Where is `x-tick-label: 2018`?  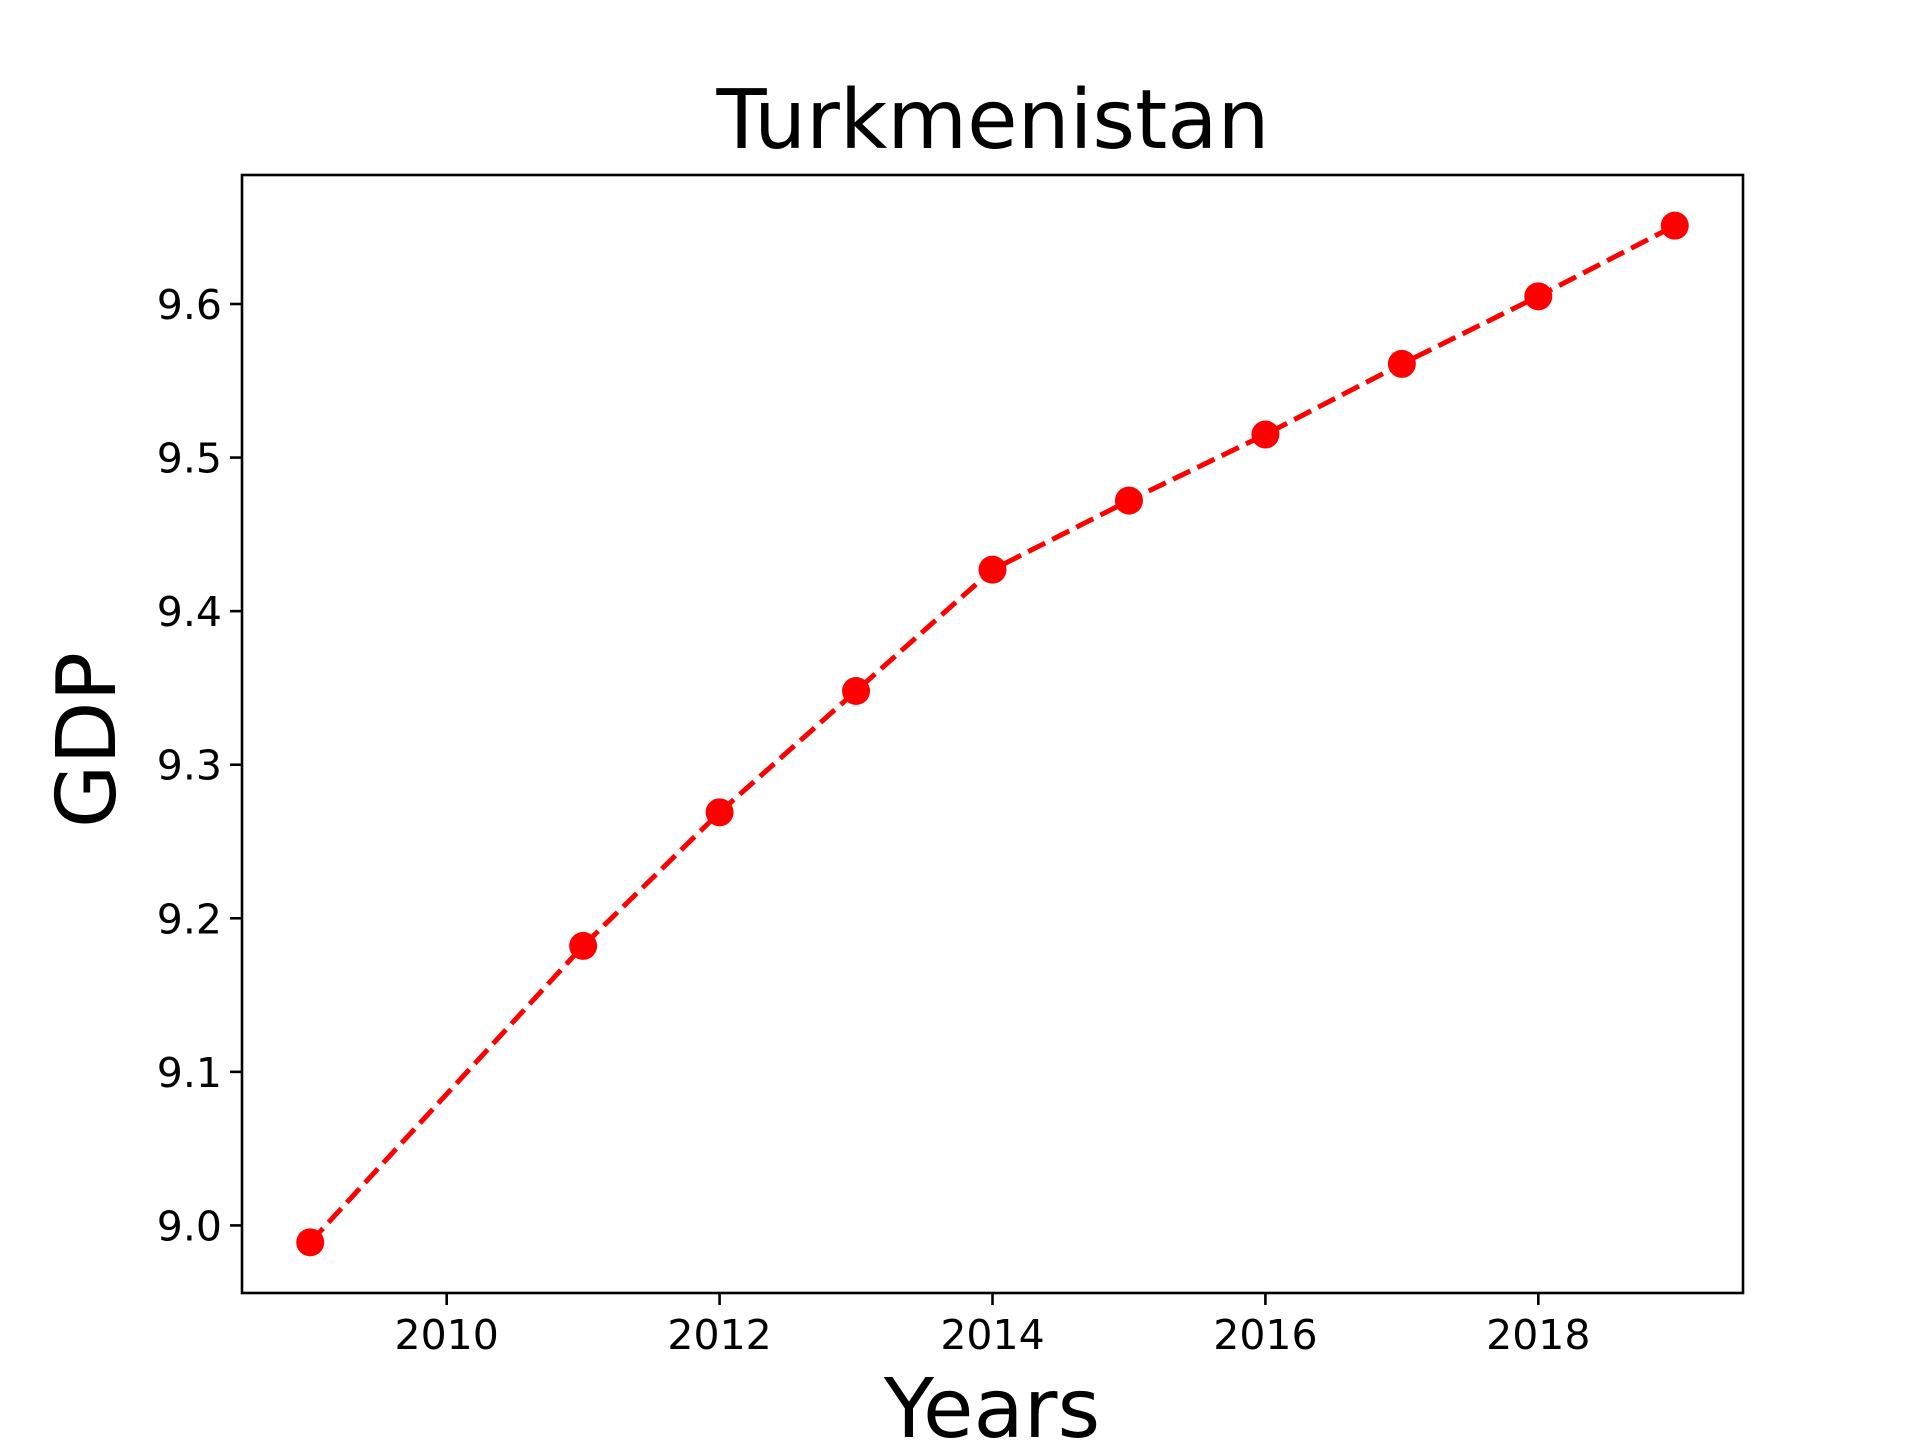
x-tick-label: 2018 is located at coordinates (1538, 1335).